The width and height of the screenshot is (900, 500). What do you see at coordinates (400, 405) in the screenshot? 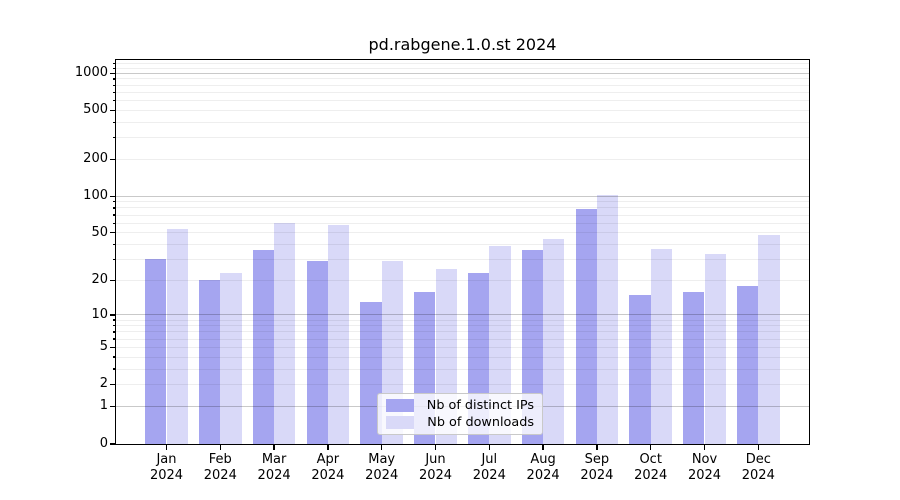
I see `legend-swatch-distinct-ips-icon` at bounding box center [400, 405].